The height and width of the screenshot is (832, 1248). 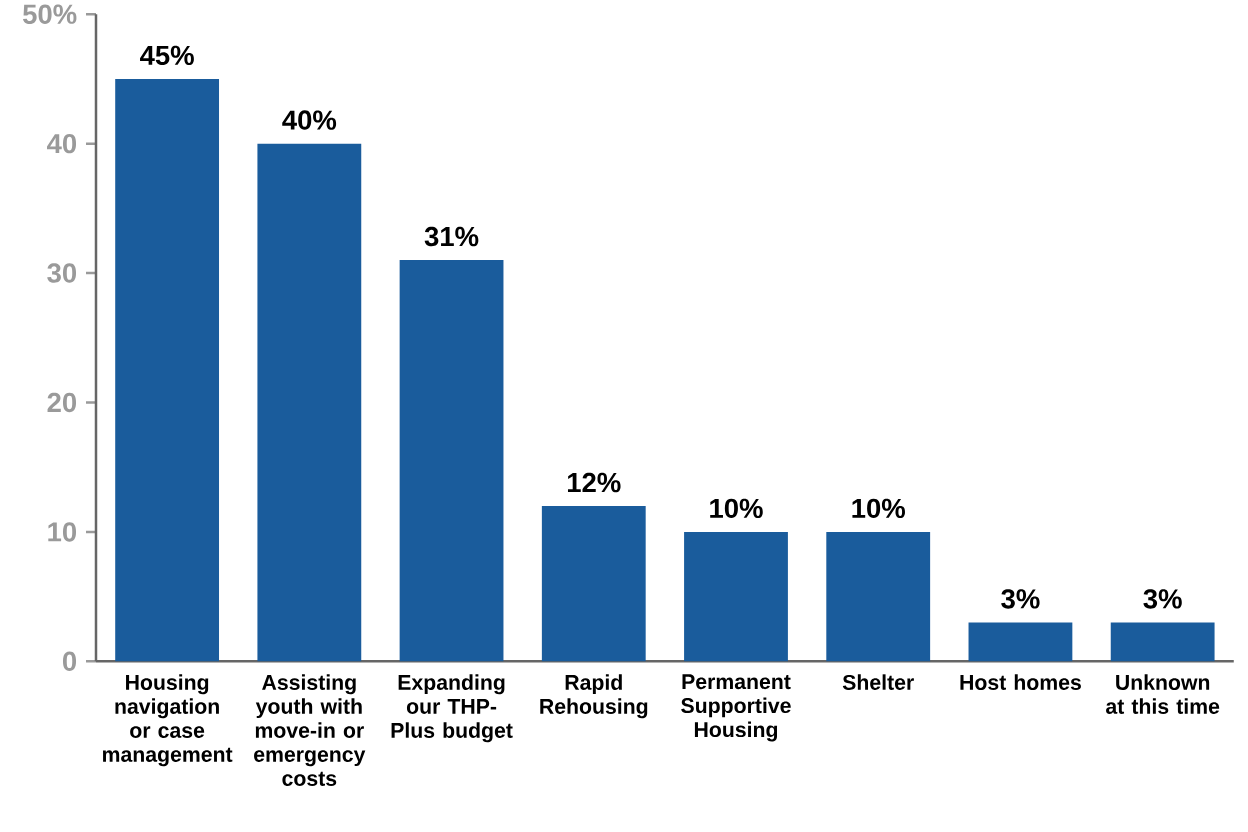 I want to click on x-tick-label: Permanent Supportive Housing, so click(x=736, y=708).